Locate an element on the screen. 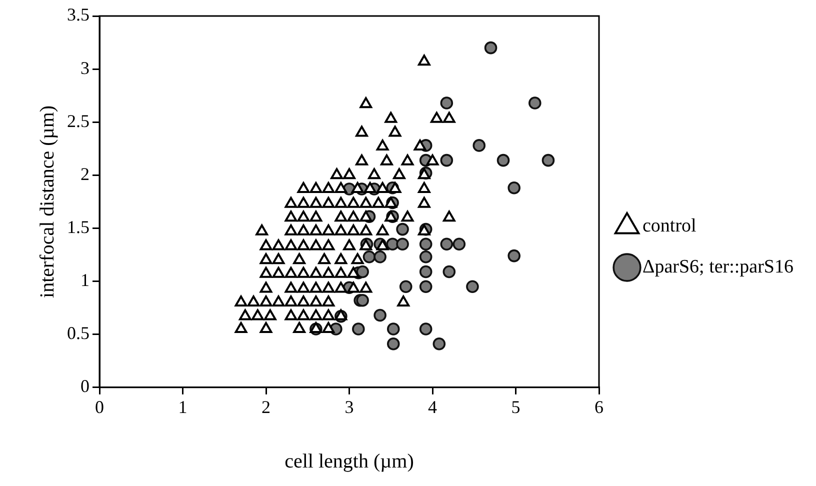 Image resolution: width=816 pixels, height=486 pixels. x-tick-label: 3 is located at coordinates (349, 406).